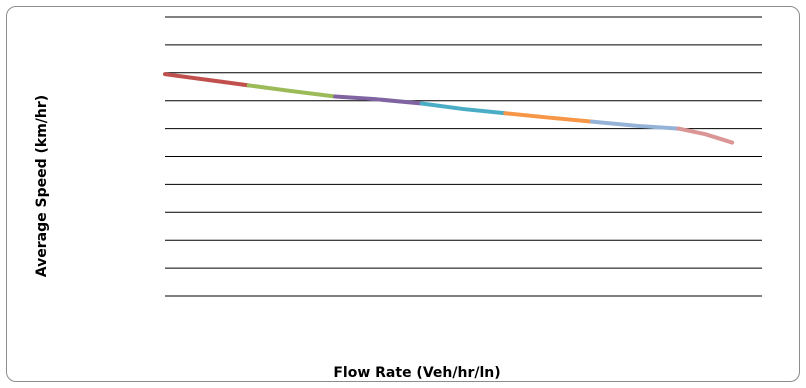 This screenshot has height=388, width=806. What do you see at coordinates (416, 373) in the screenshot?
I see `x-axis-title: Flow Rate (Veh/hr/ln)` at bounding box center [416, 373].